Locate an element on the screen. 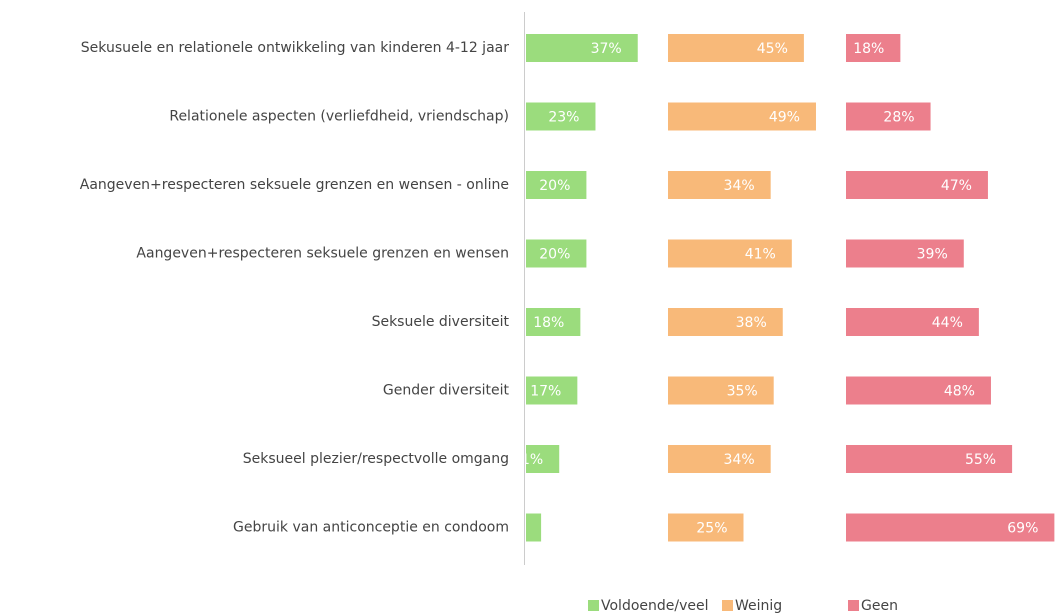 The height and width of the screenshot is (616, 1055). value-label: 69% is located at coordinates (1022, 529).